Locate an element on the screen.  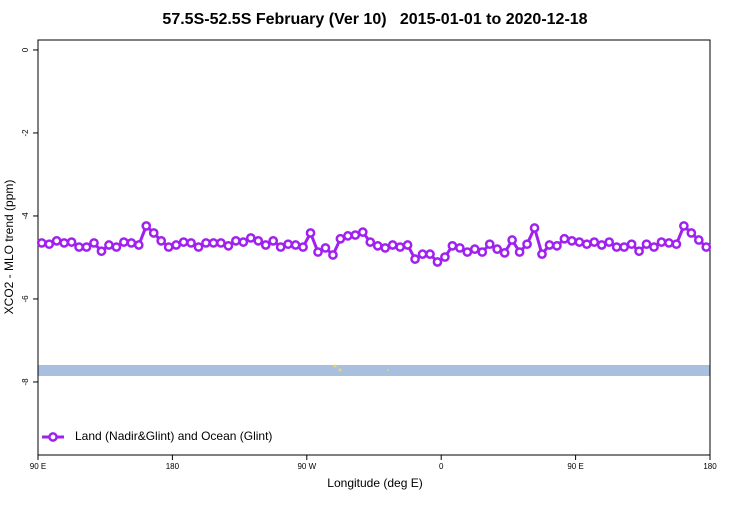
y-tick-label: -2 is located at coordinates (25, 133).